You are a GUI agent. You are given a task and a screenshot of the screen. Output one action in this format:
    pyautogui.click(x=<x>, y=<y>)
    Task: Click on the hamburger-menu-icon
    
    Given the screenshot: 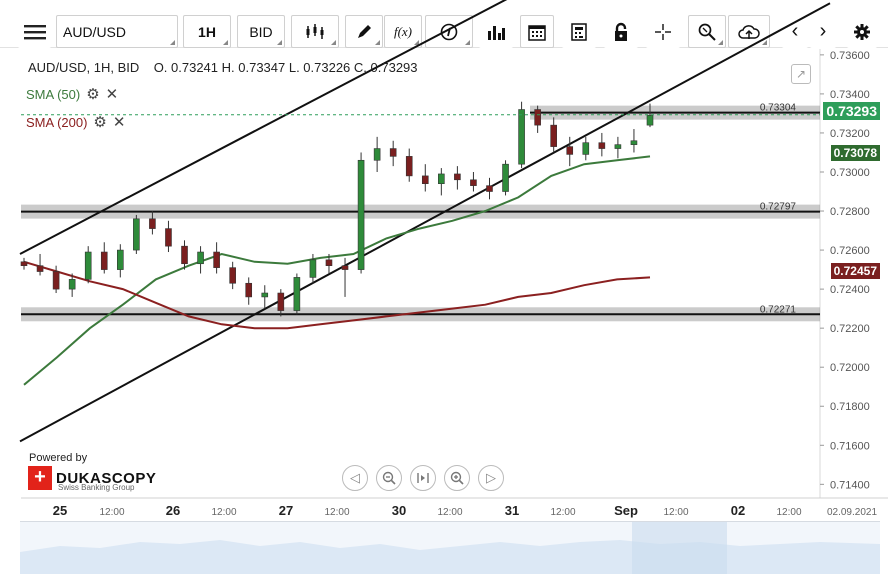 What is the action you would take?
    pyautogui.click(x=34, y=31)
    